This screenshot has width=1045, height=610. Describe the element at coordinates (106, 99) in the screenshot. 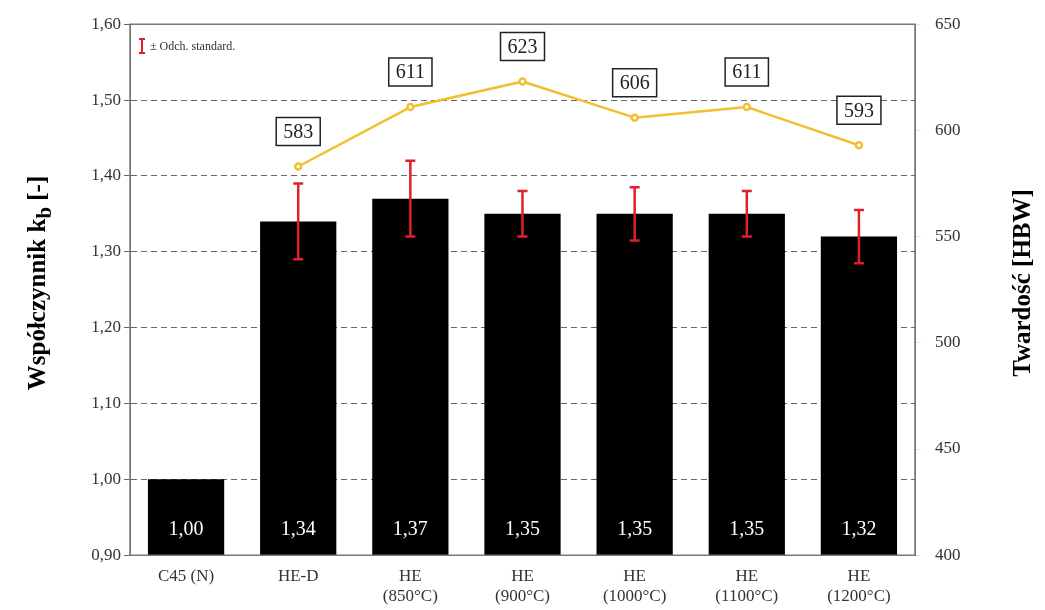

I see `y-tick-label: 1,50` at that location.